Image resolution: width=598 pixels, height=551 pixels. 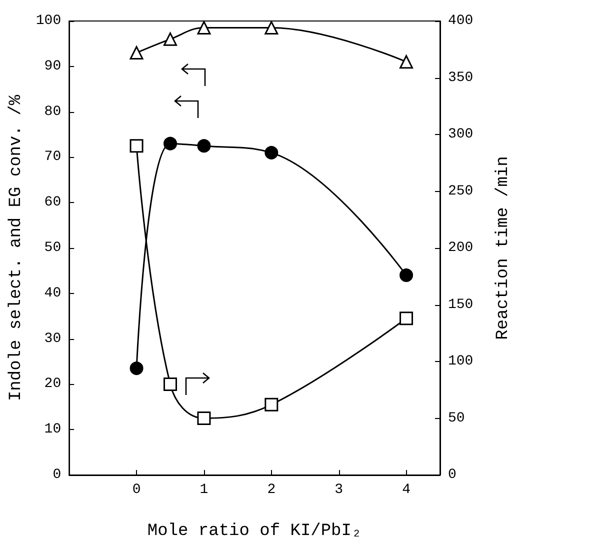 I want to click on y-tick-label: 50, so click(x=53, y=248).